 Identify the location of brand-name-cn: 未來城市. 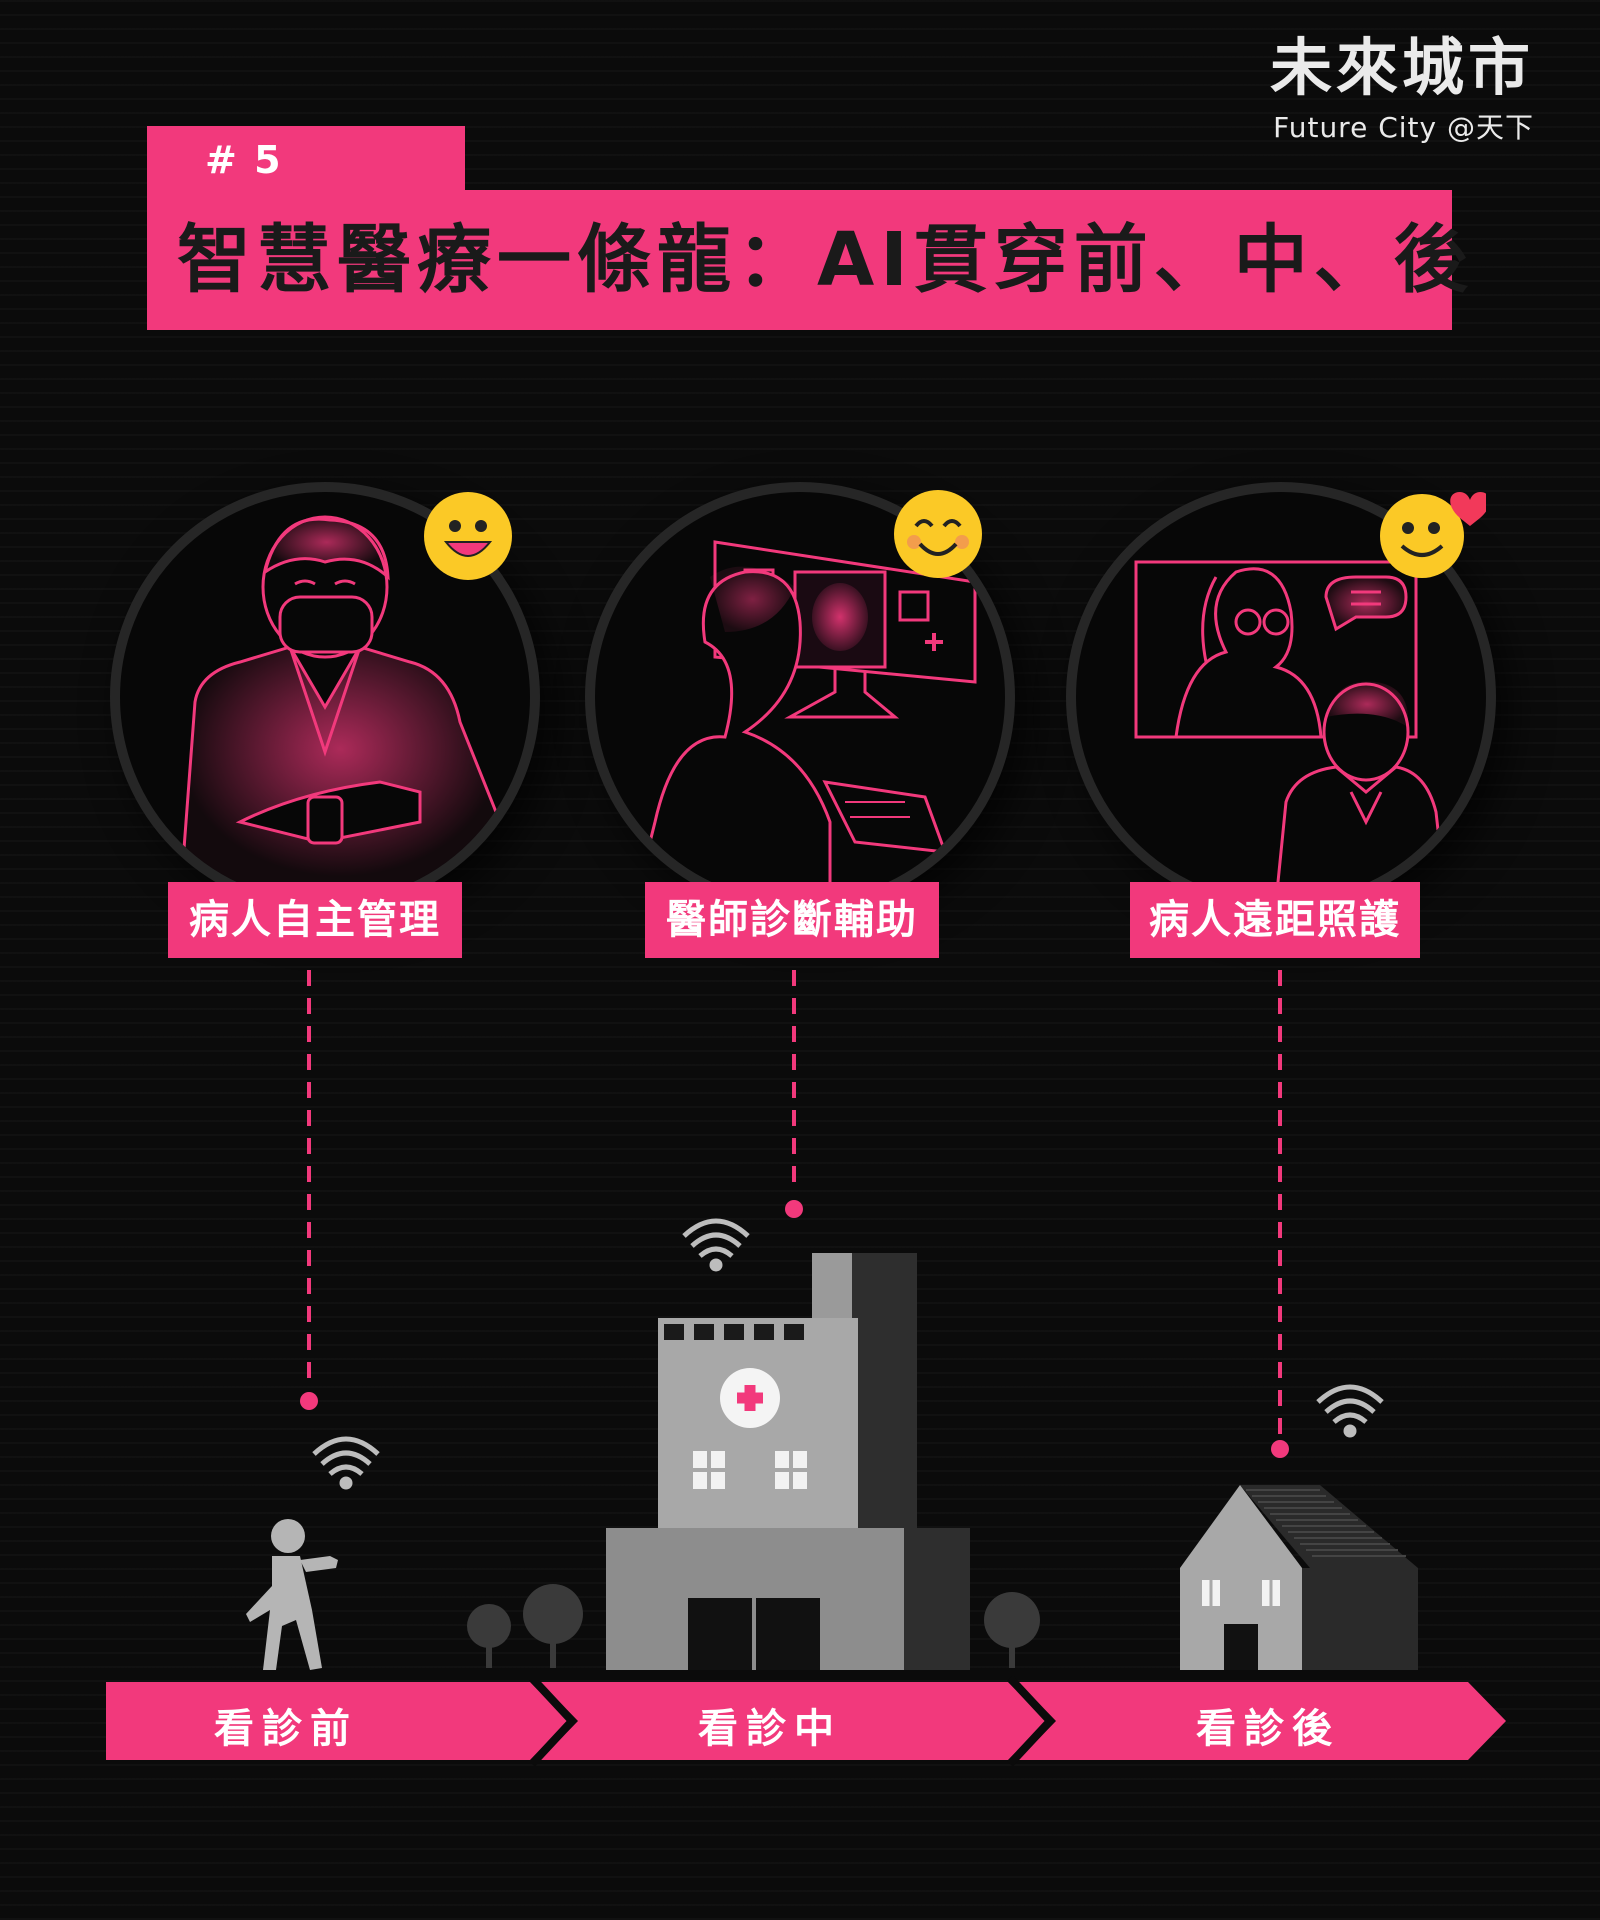
(1401, 67).